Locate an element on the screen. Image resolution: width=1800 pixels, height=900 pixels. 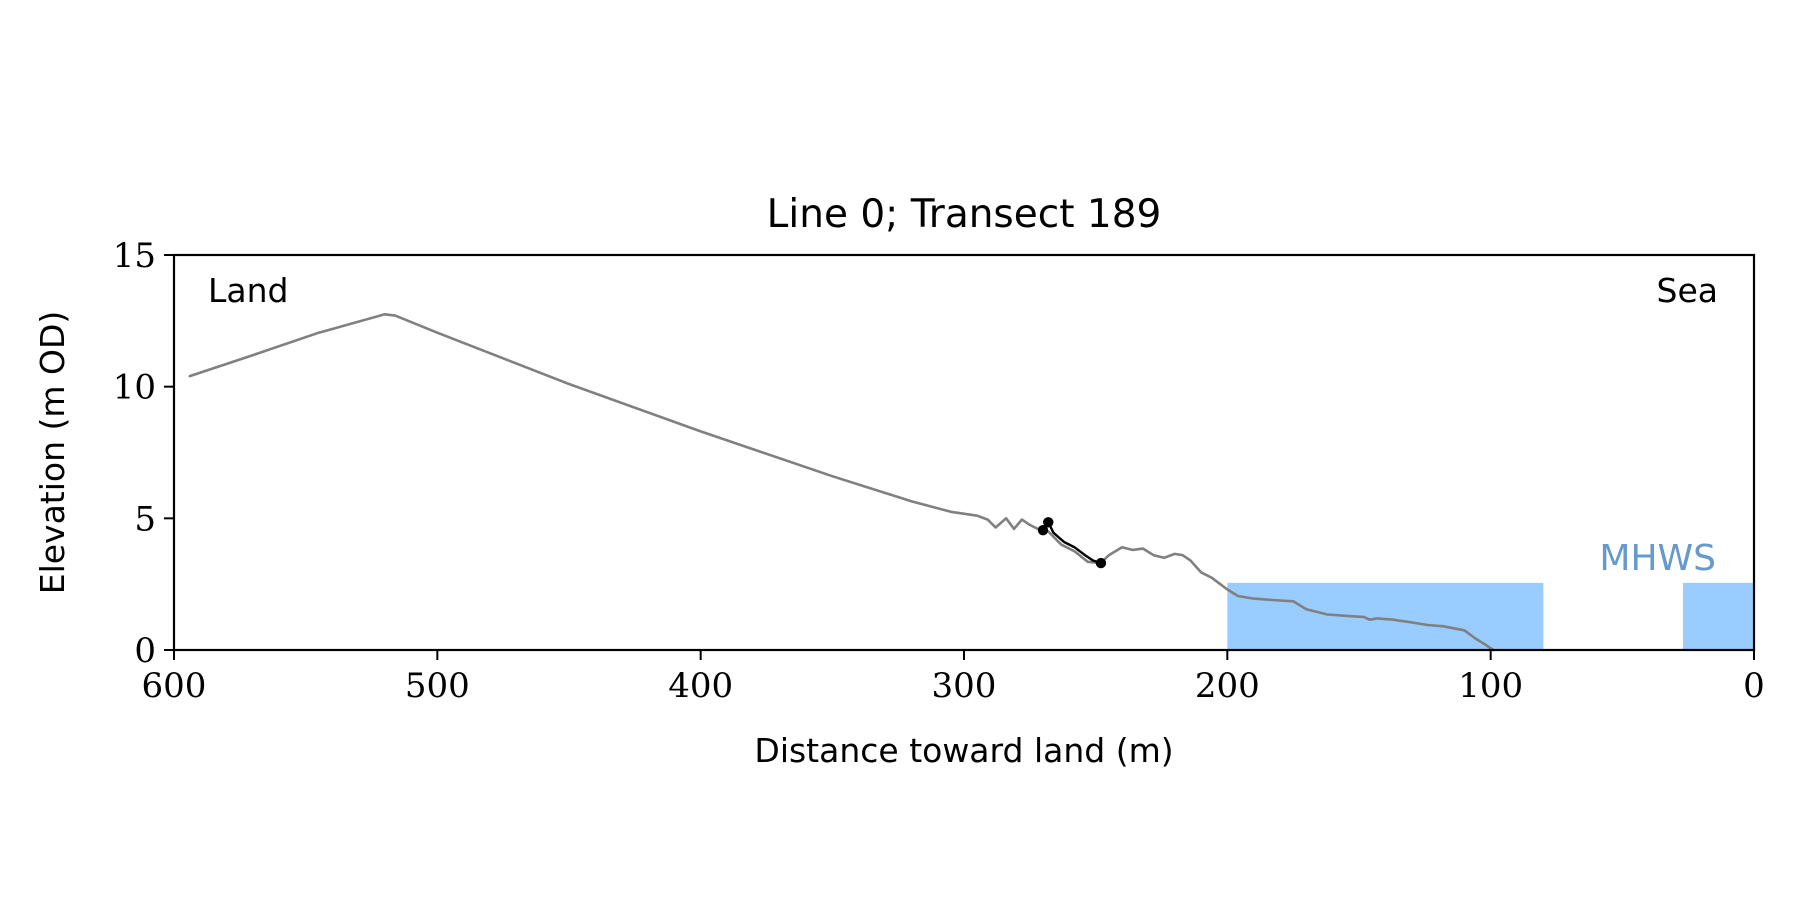
mhws-regions is located at coordinates (1490, 616).